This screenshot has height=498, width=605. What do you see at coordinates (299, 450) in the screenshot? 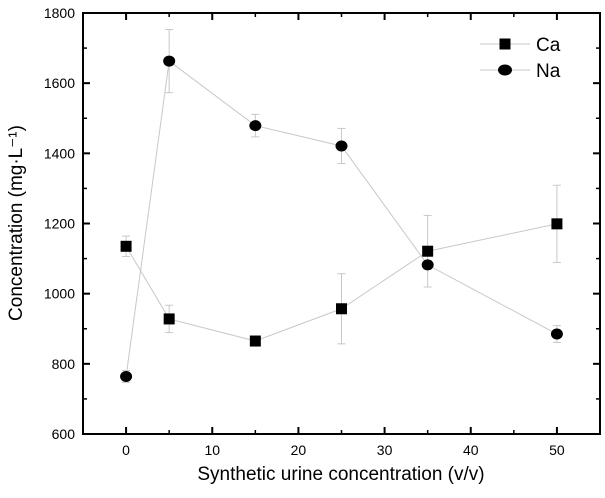
I see `x-tick-label: 20` at bounding box center [299, 450].